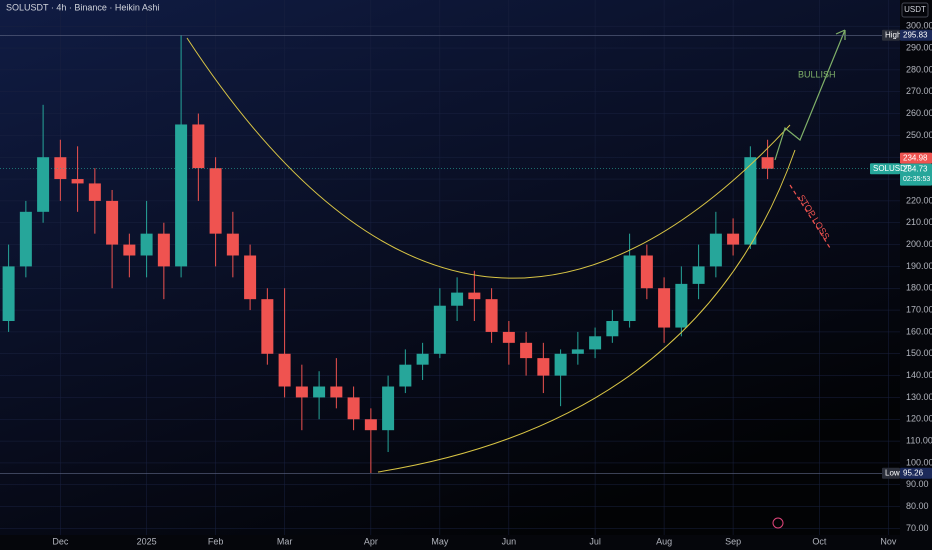  I want to click on x-tick-label: 2025, so click(147, 541).